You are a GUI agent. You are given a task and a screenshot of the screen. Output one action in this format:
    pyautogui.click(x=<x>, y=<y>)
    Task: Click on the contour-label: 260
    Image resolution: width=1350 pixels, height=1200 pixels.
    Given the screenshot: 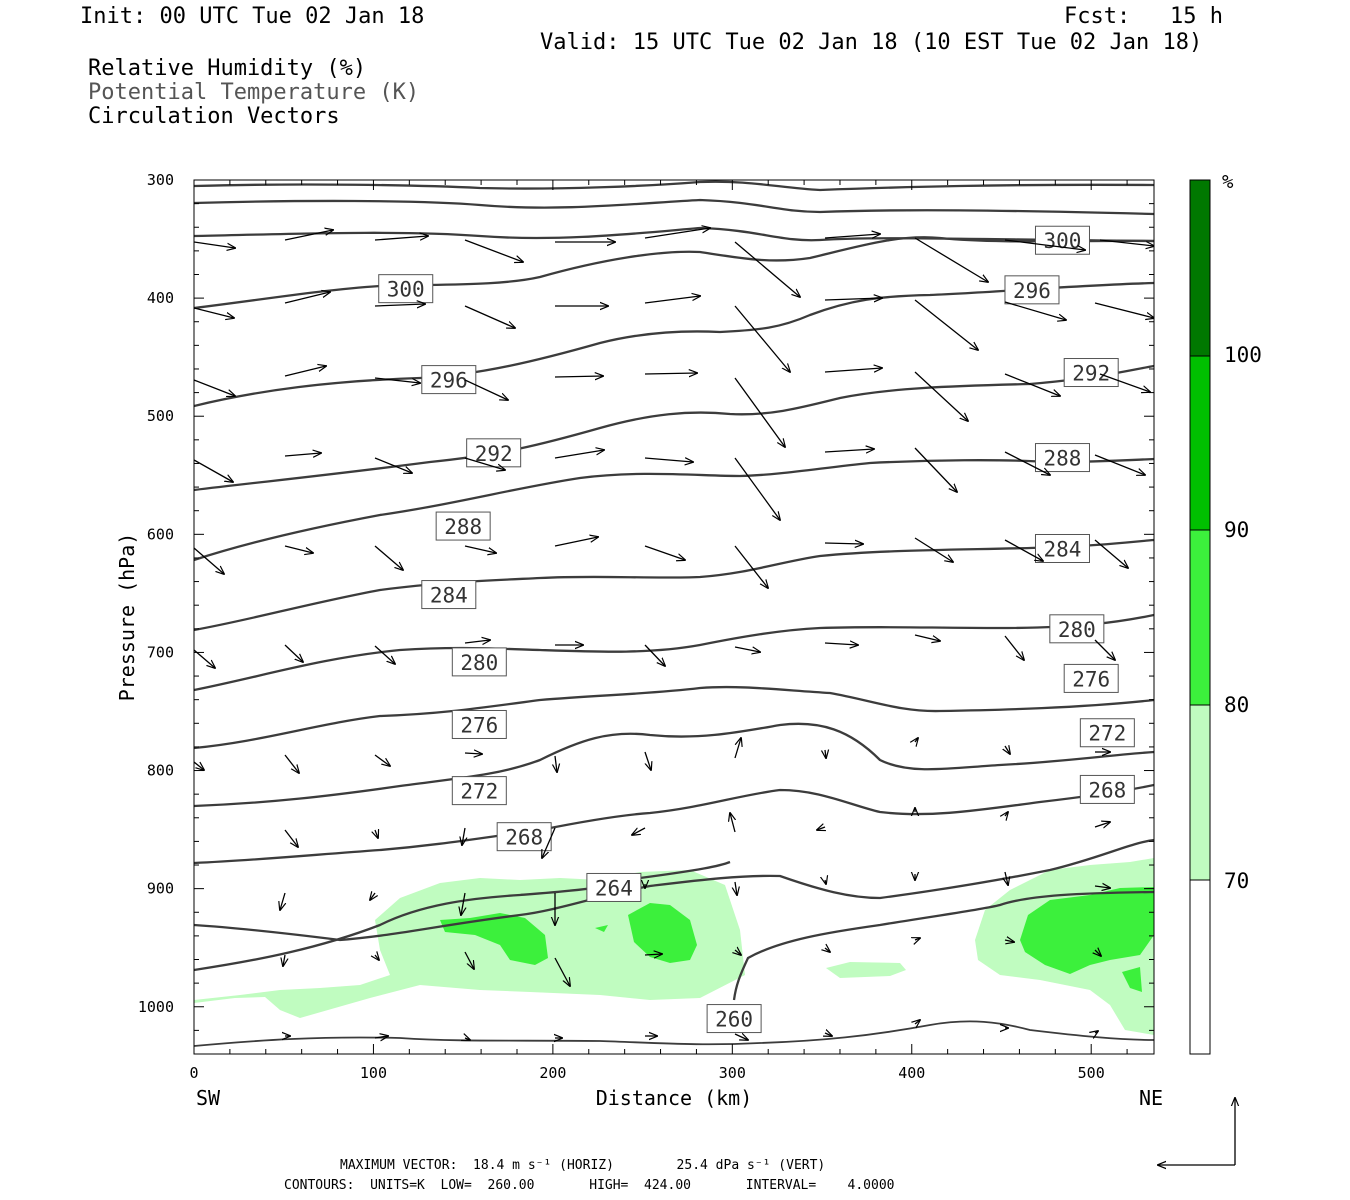 What is the action you would take?
    pyautogui.click(x=734, y=1019)
    